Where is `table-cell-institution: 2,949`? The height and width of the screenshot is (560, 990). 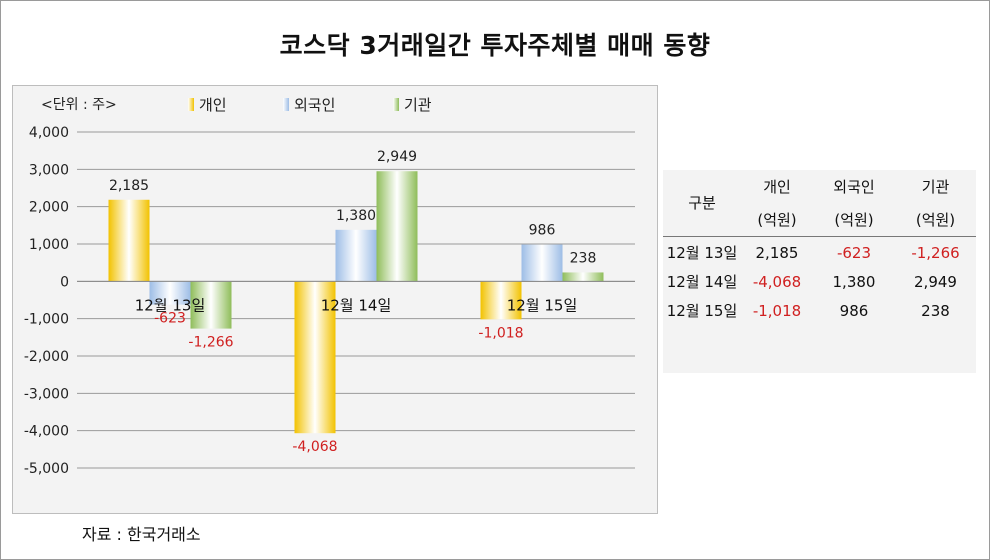
table-cell-institution: 2,949 is located at coordinates (935, 281).